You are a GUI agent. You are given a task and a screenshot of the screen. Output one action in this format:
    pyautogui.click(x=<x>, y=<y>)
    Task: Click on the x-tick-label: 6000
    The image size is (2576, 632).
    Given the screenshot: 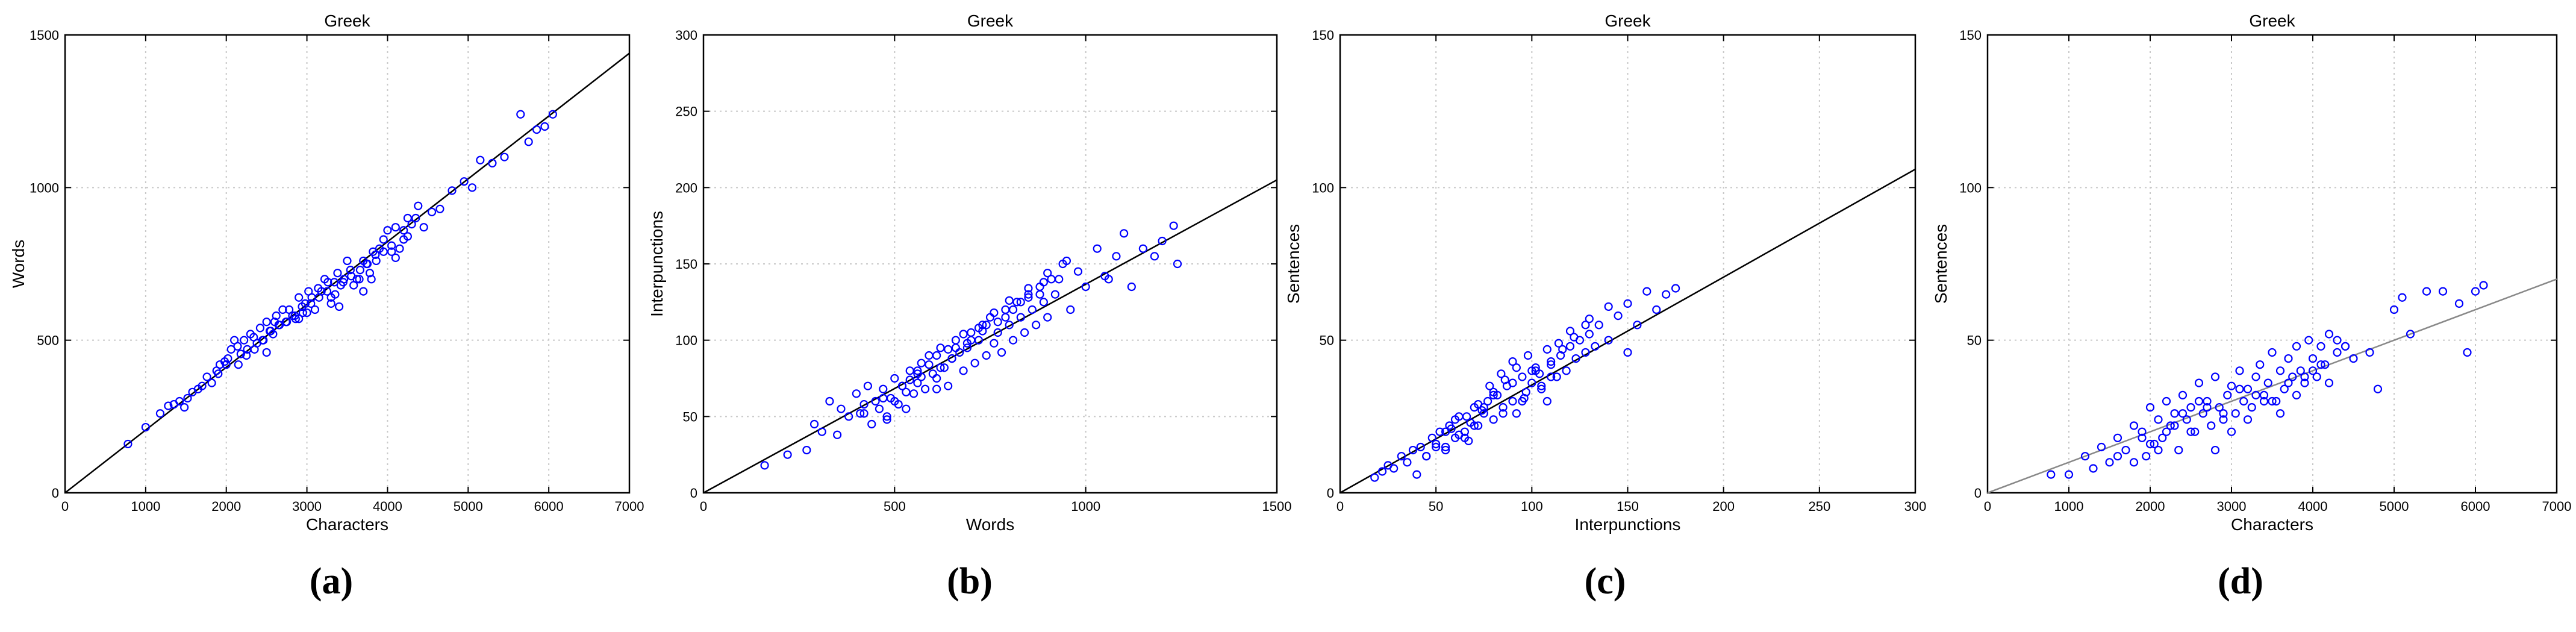 What is the action you would take?
    pyautogui.click(x=549, y=506)
    